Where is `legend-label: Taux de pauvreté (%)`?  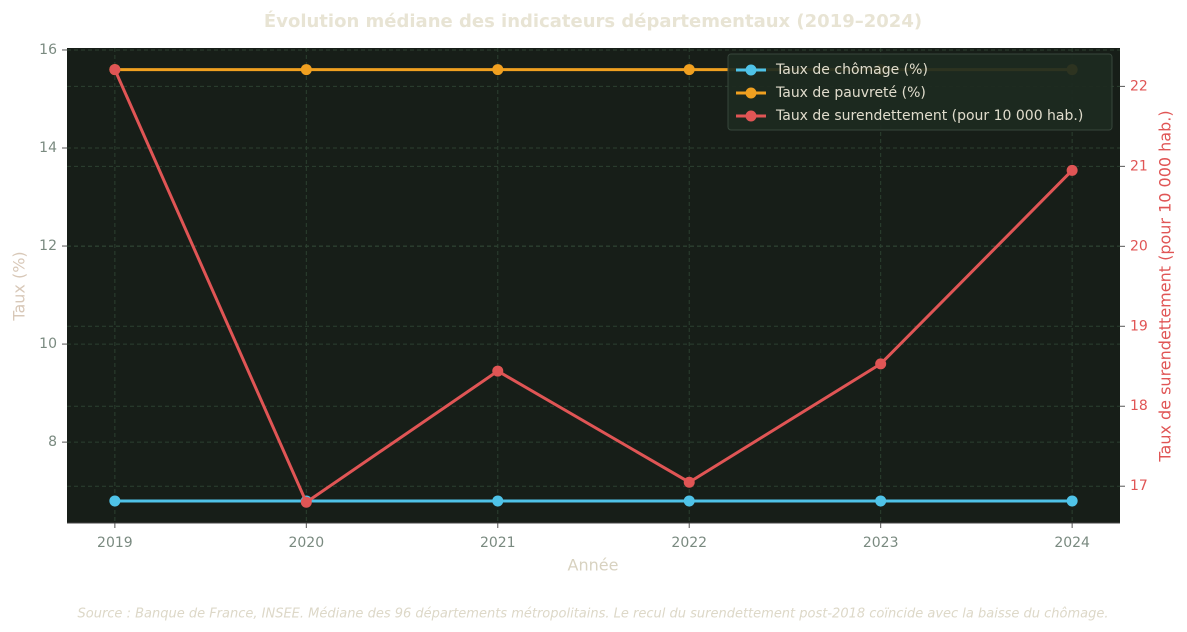
legend-label: Taux de pauvreté (%) is located at coordinates (850, 93).